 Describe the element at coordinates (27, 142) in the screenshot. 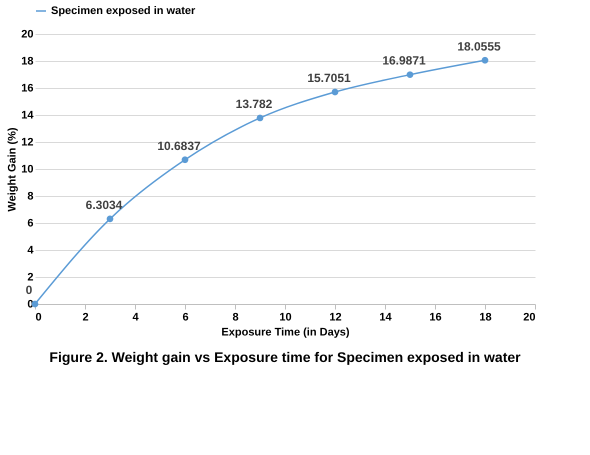

I see `y-tick-label: 12` at that location.